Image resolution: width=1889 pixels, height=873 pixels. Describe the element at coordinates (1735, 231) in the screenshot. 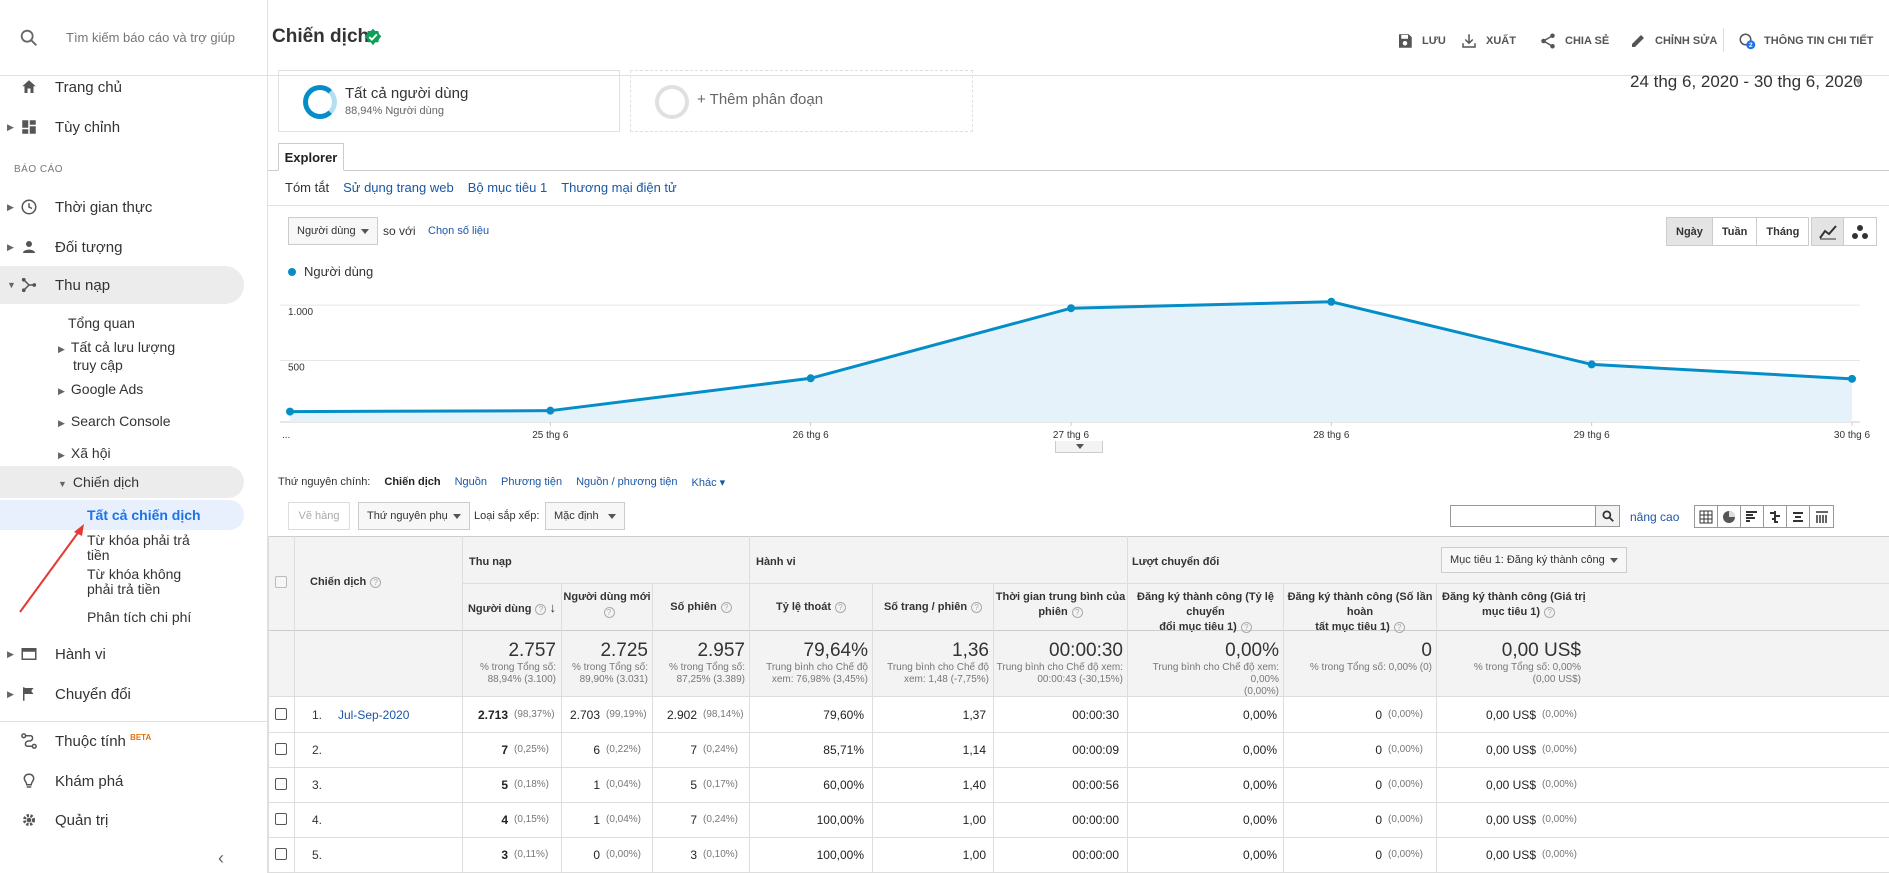

I see `granularity-week: Tuần` at that location.